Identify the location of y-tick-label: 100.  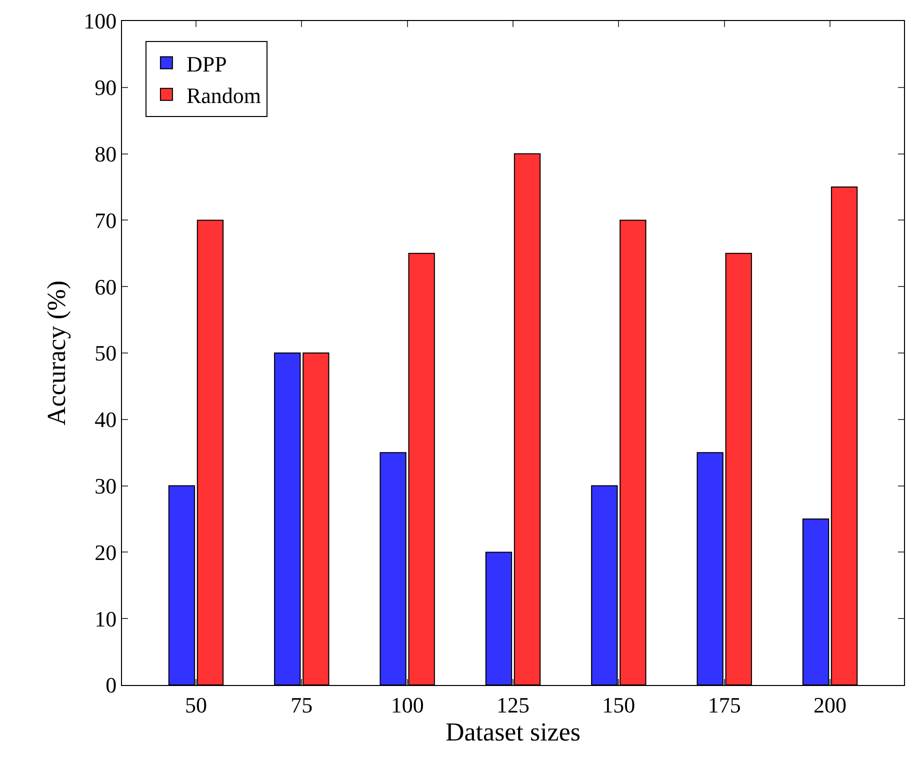
(100, 21).